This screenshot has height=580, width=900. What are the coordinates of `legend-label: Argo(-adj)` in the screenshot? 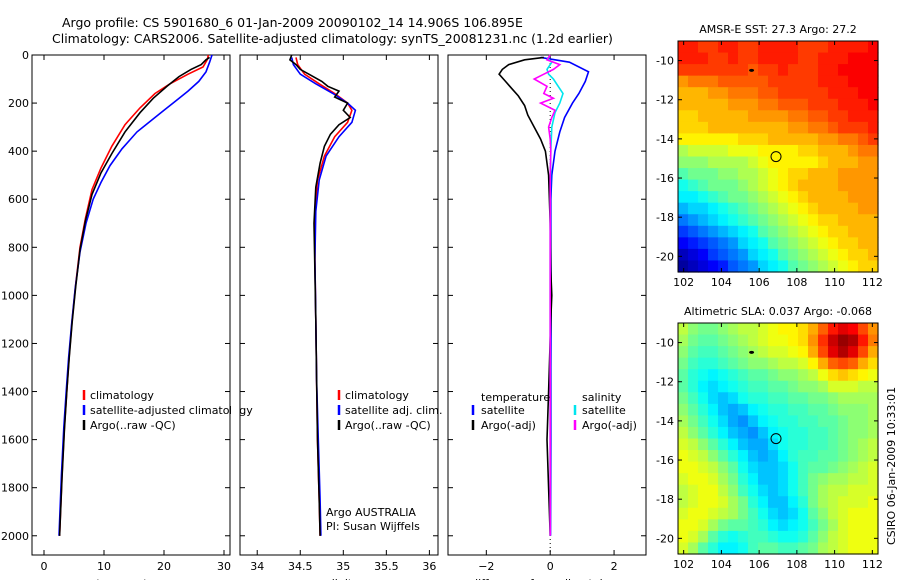 It's located at (609, 425).